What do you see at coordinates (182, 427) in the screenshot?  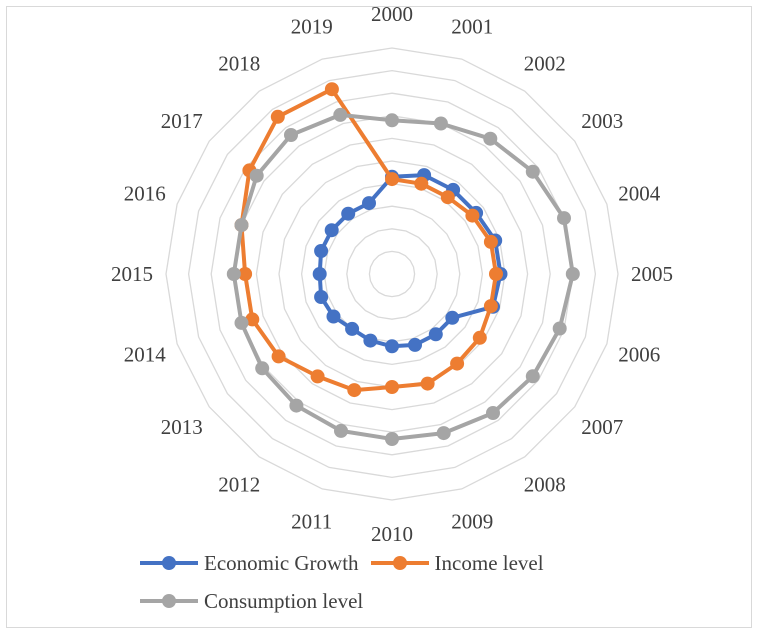 I see `category-label: 2013` at bounding box center [182, 427].